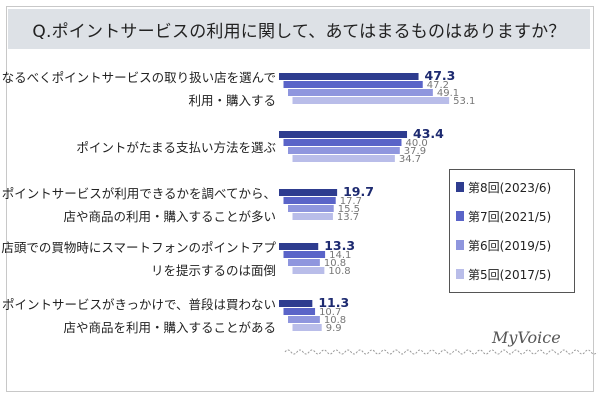 Image resolution: width=600 pixels, height=400 pixels. What do you see at coordinates (138, 77) in the screenshot?
I see `category-label: なるべくポイントサービスの取り扱い店を選んで` at bounding box center [138, 77].